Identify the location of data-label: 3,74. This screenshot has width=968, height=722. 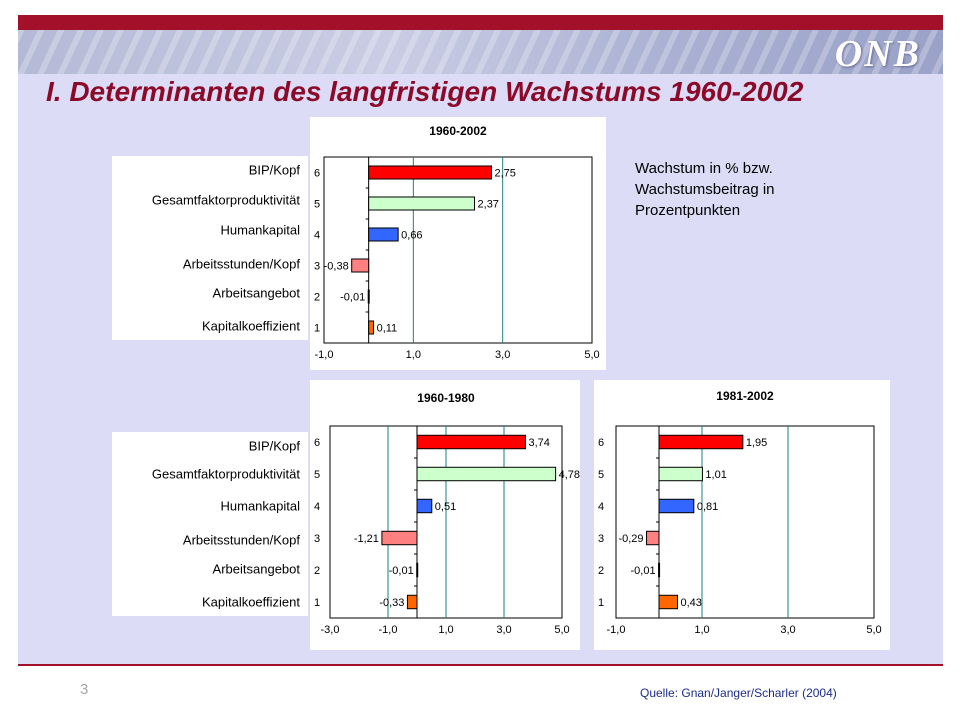
(538, 443).